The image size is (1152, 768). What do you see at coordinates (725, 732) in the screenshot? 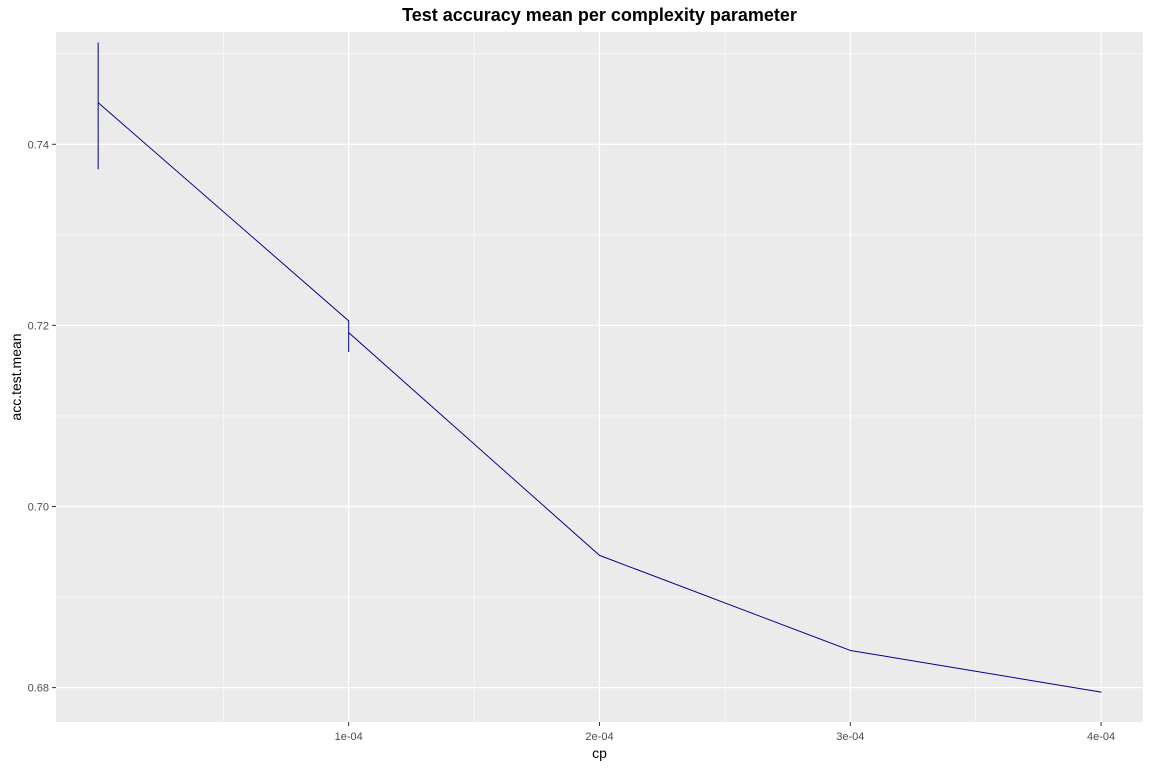
I see `x-axis: 1e-04 2e-04 3e-04 4e-04` at bounding box center [725, 732].